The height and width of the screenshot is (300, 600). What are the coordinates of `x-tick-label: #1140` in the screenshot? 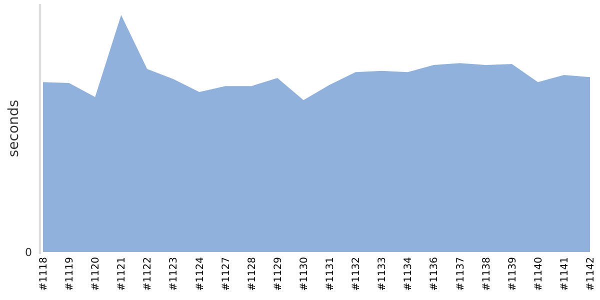 It's located at (538, 274).